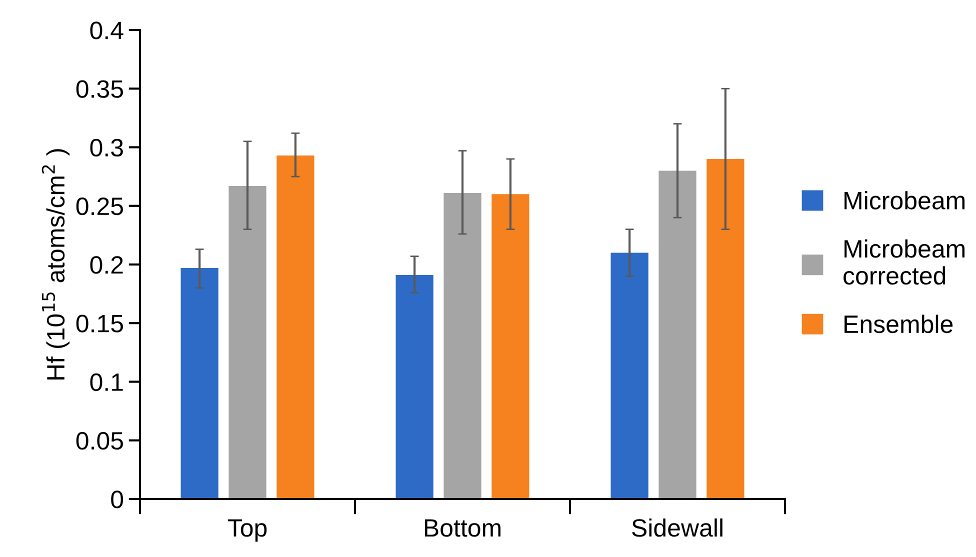  What do you see at coordinates (99, 206) in the screenshot?
I see `y-tick-label: 0.25` at bounding box center [99, 206].